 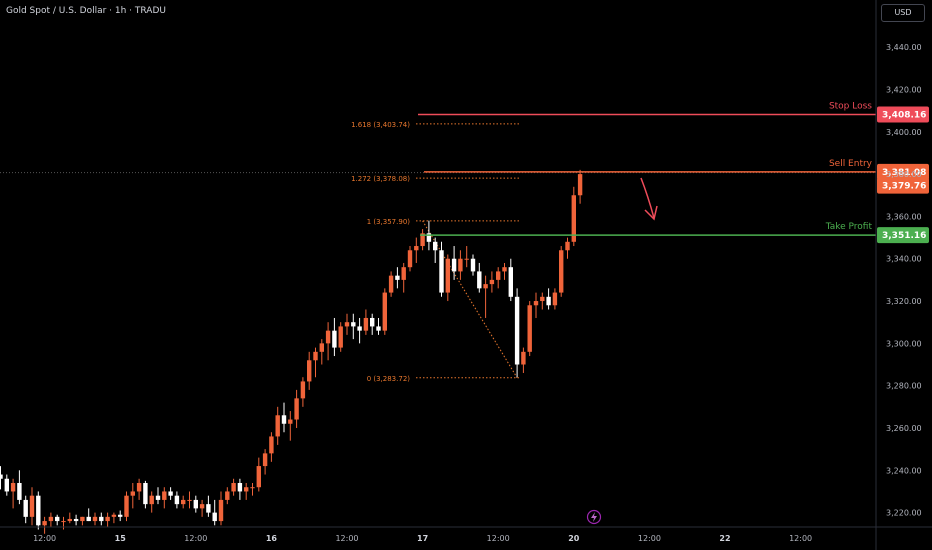 I want to click on x-tick-label: 16, so click(x=272, y=538).